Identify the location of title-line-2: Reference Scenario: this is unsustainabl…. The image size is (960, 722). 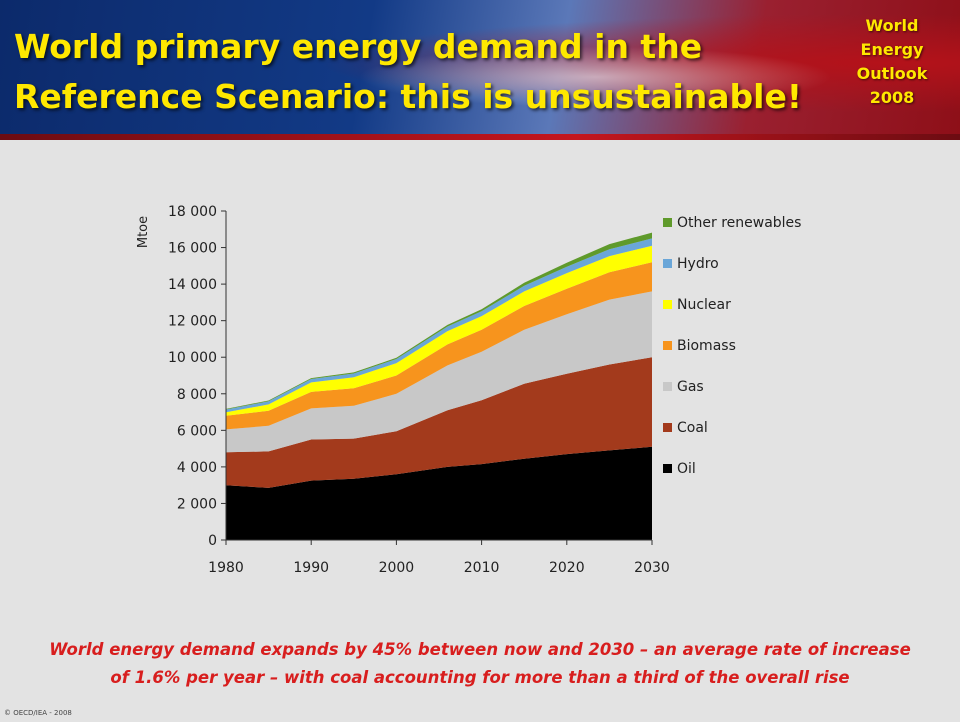
(408, 96).